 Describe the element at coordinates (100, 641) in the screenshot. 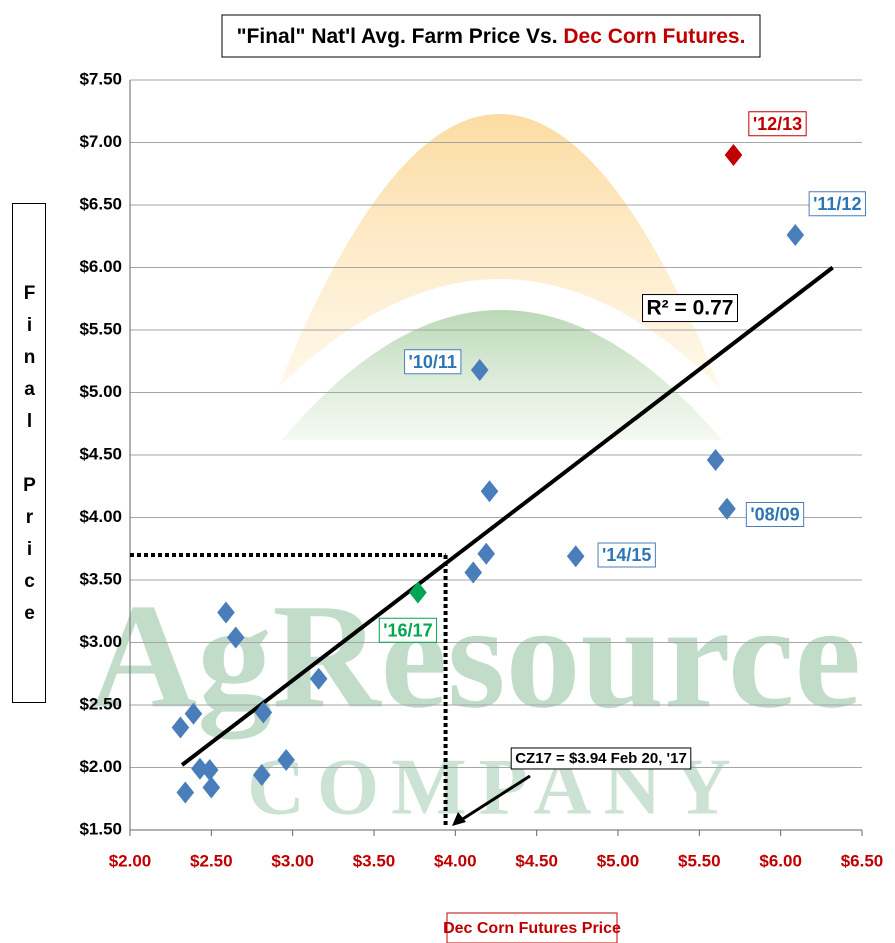

I see `y-tick-label: $3.00` at that location.